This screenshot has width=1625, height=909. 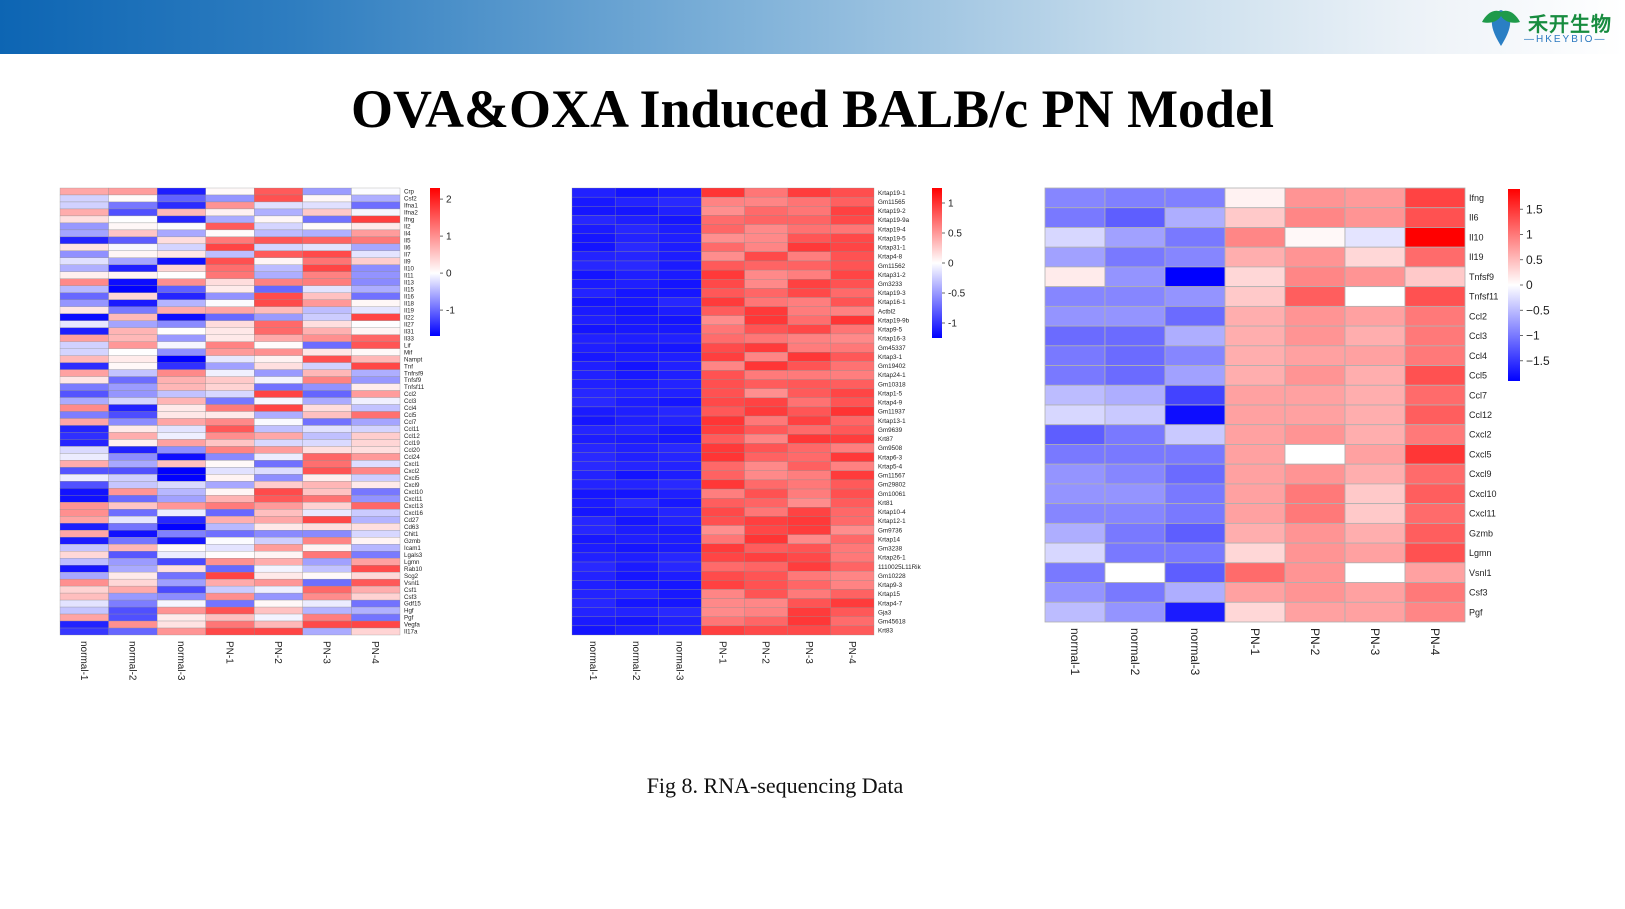 What do you see at coordinates (886, 631) in the screenshot?
I see `gene-label: Krt83` at bounding box center [886, 631].